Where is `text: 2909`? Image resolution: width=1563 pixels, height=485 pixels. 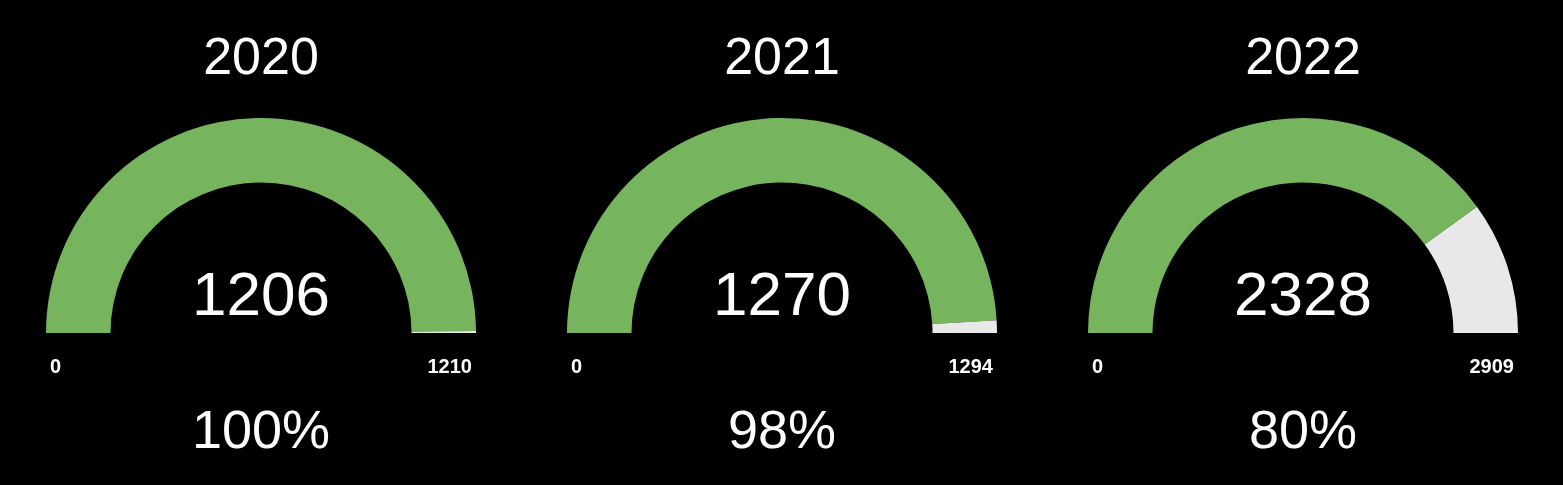
text: 2909 is located at coordinates (1491, 365).